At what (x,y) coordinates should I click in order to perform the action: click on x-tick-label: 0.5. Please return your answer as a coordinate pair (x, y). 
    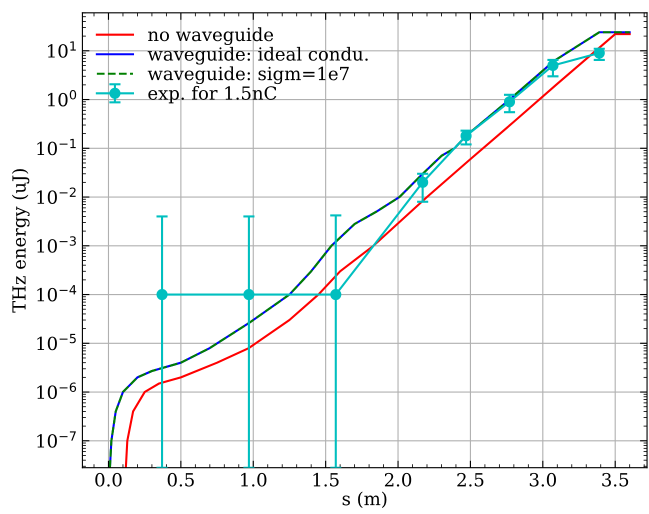
    Looking at the image, I should click on (181, 479).